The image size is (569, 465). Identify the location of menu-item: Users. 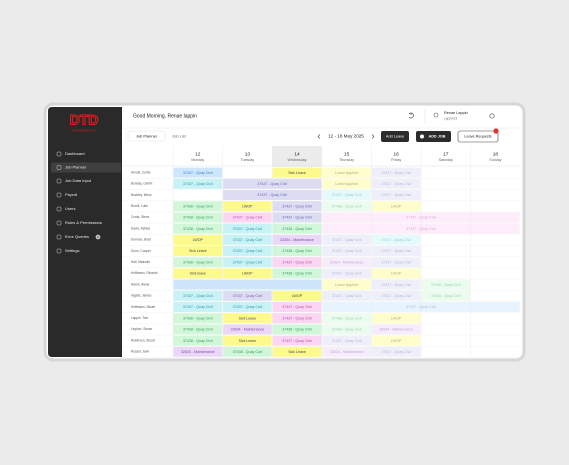
(70, 208).